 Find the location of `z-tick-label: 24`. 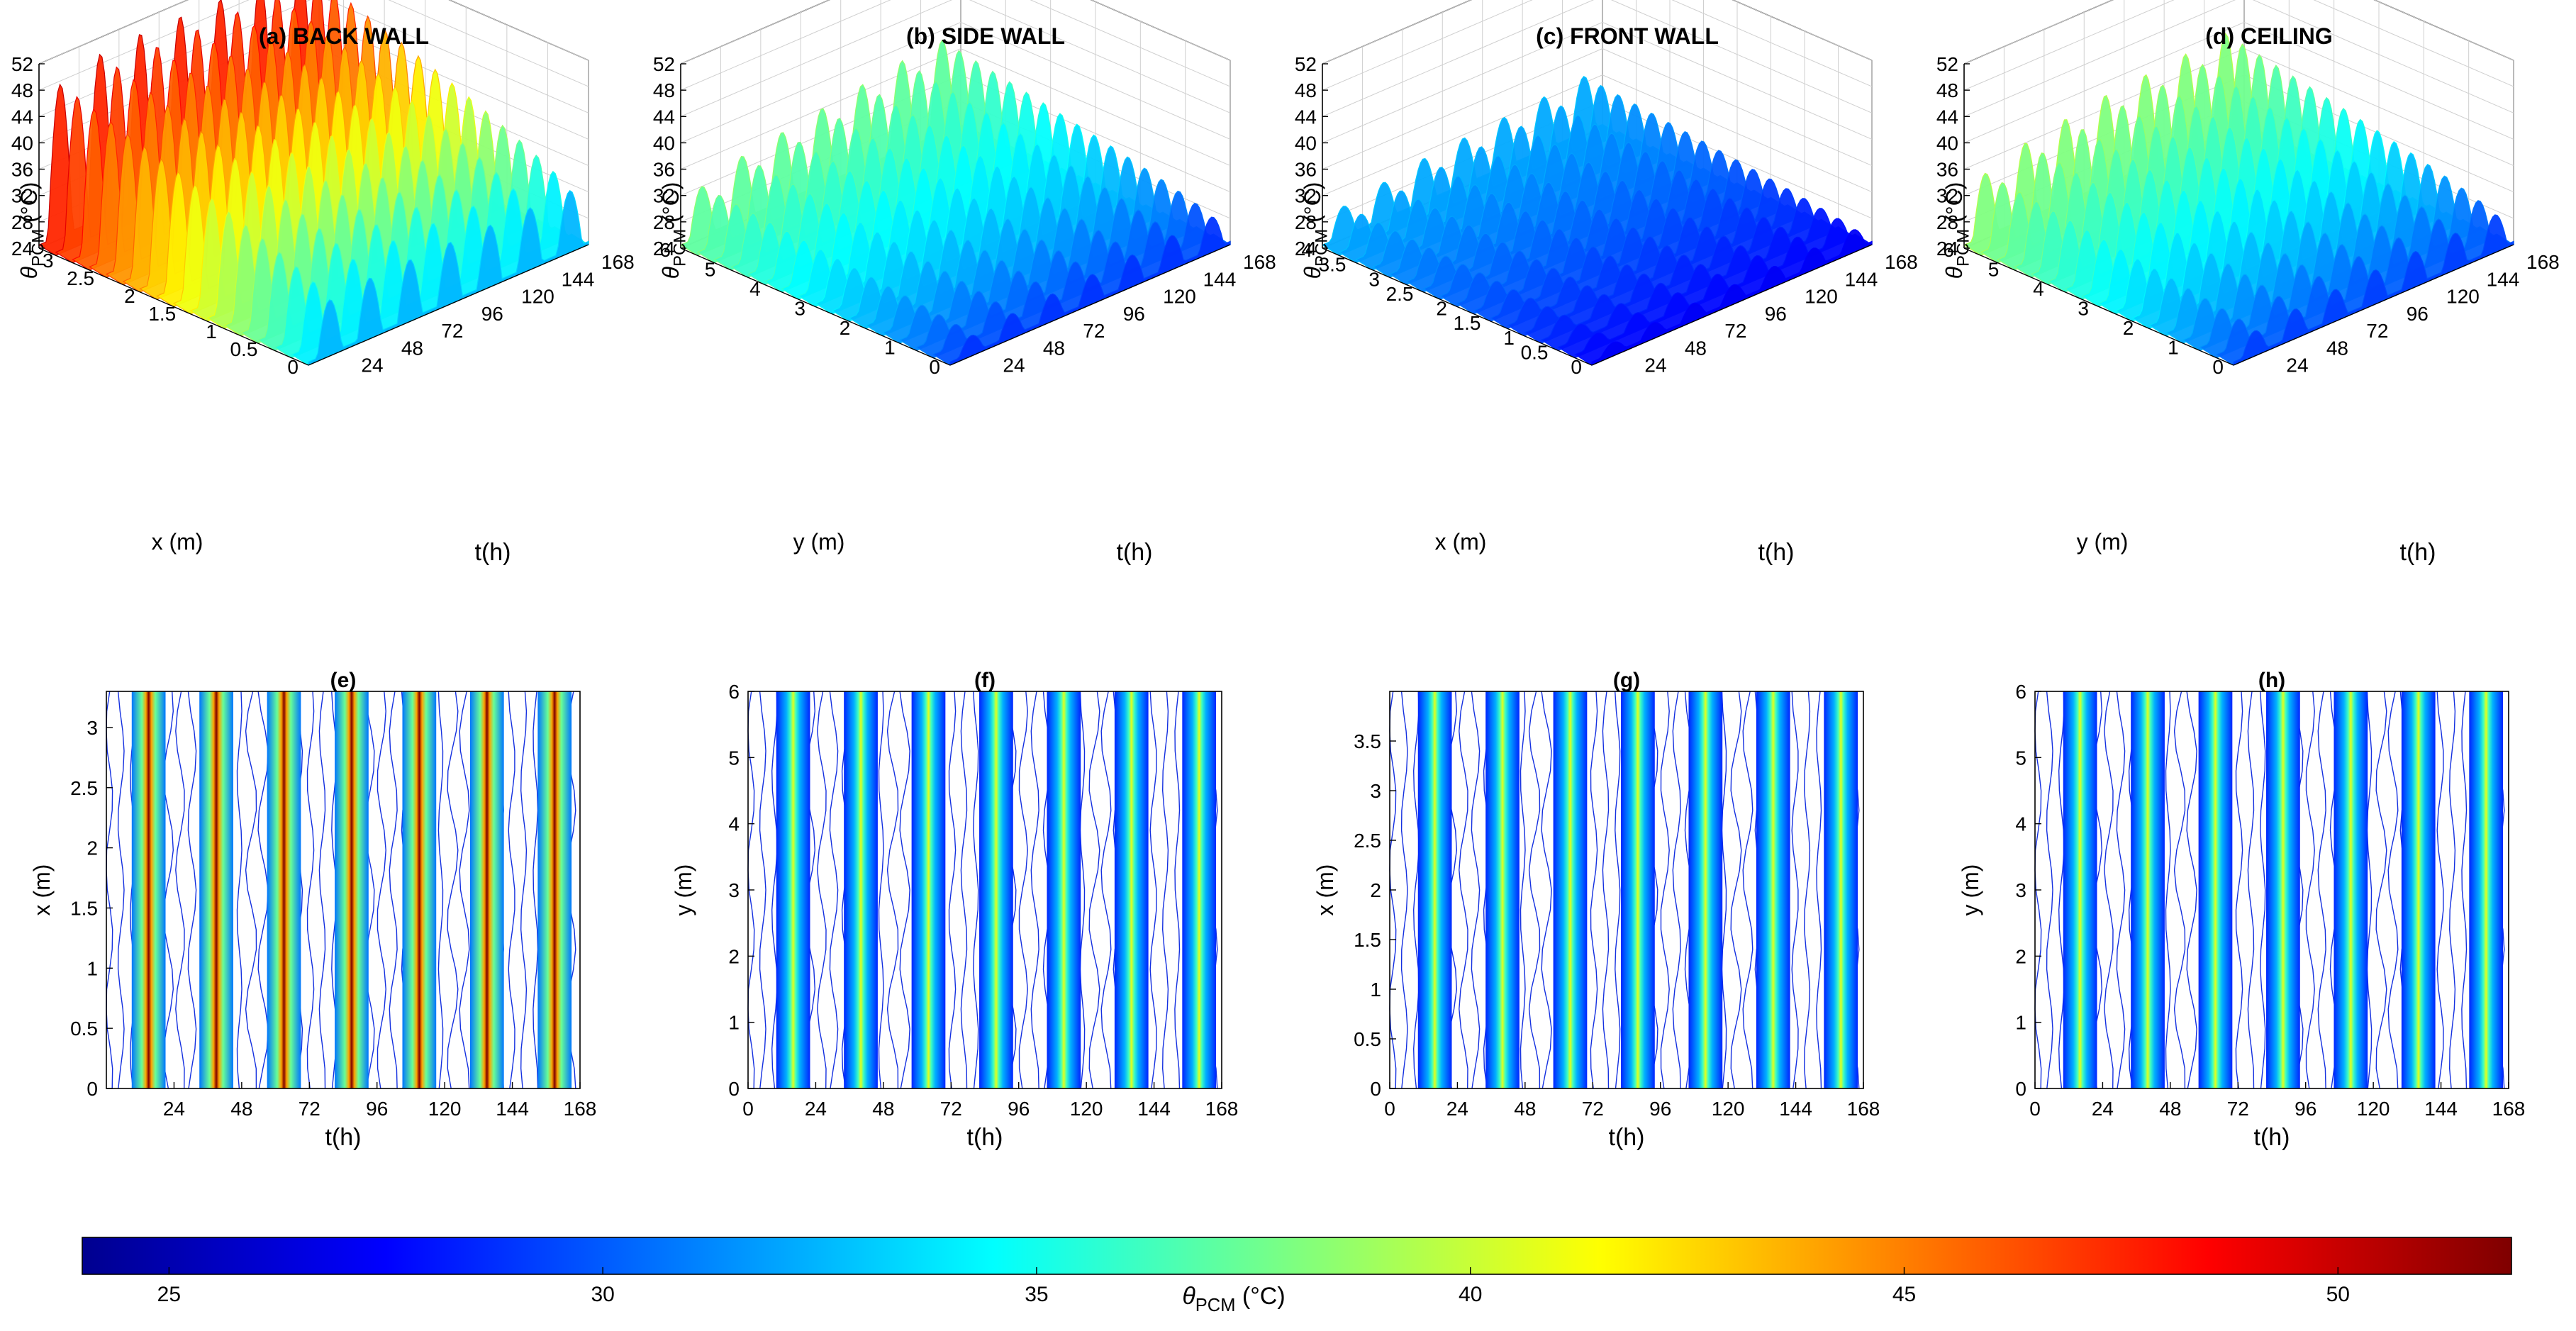

z-tick-label: 24 is located at coordinates (1306, 249).